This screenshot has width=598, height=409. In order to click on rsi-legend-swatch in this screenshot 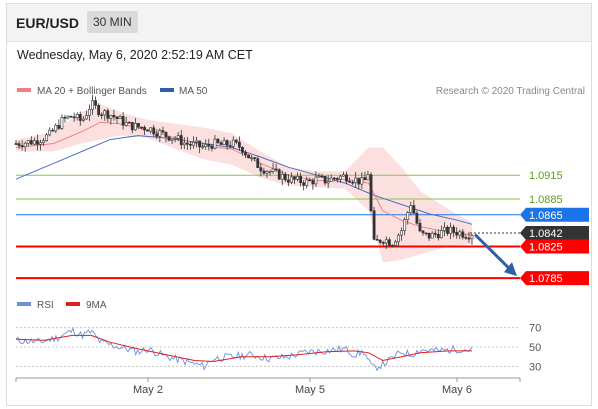, I will do `click(24, 304)`.